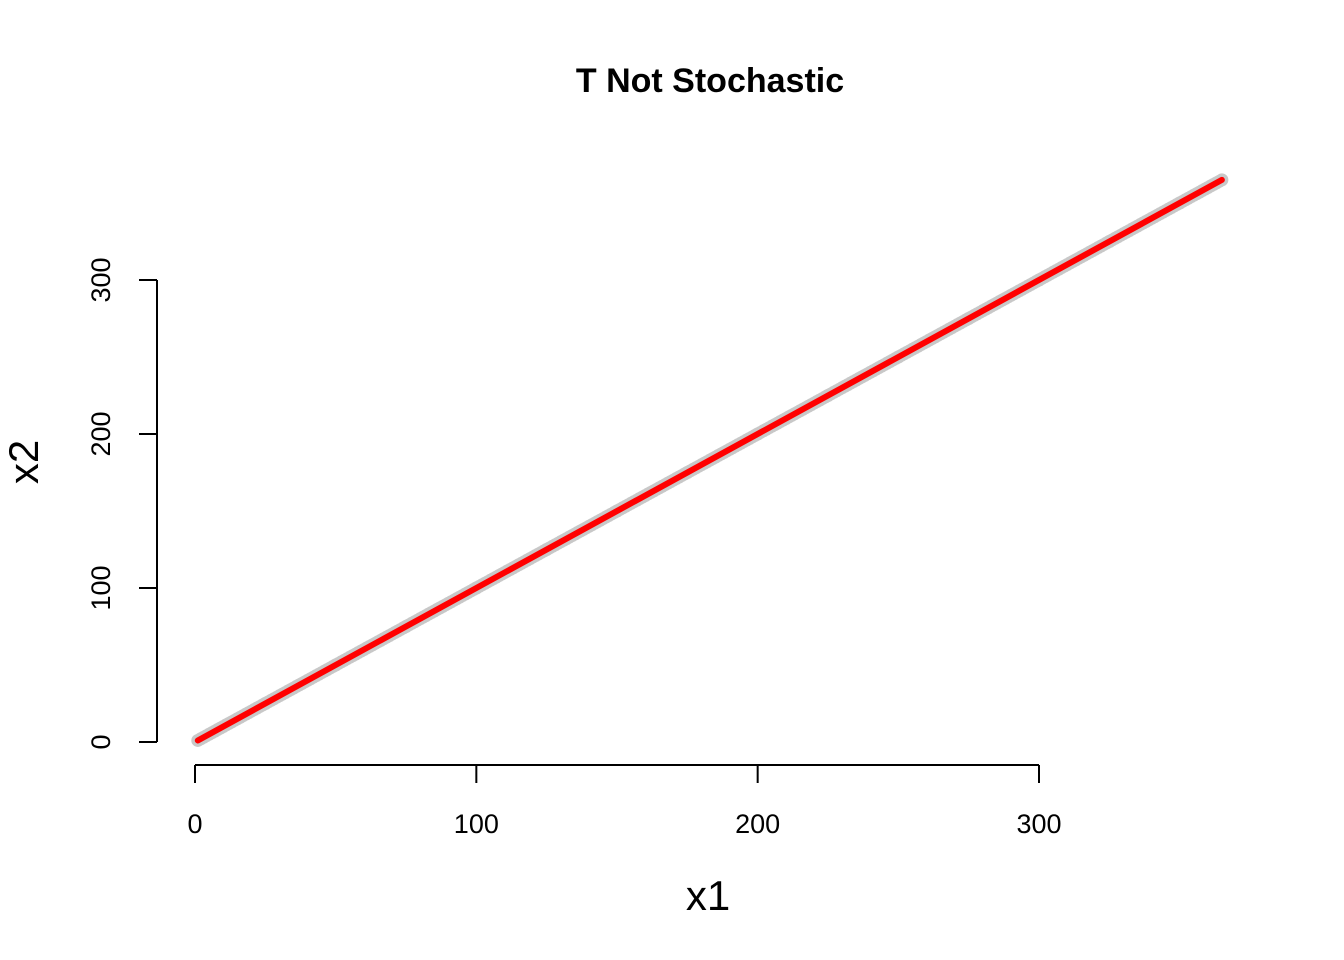  What do you see at coordinates (708, 895) in the screenshot?
I see `x-axis-label: x1` at bounding box center [708, 895].